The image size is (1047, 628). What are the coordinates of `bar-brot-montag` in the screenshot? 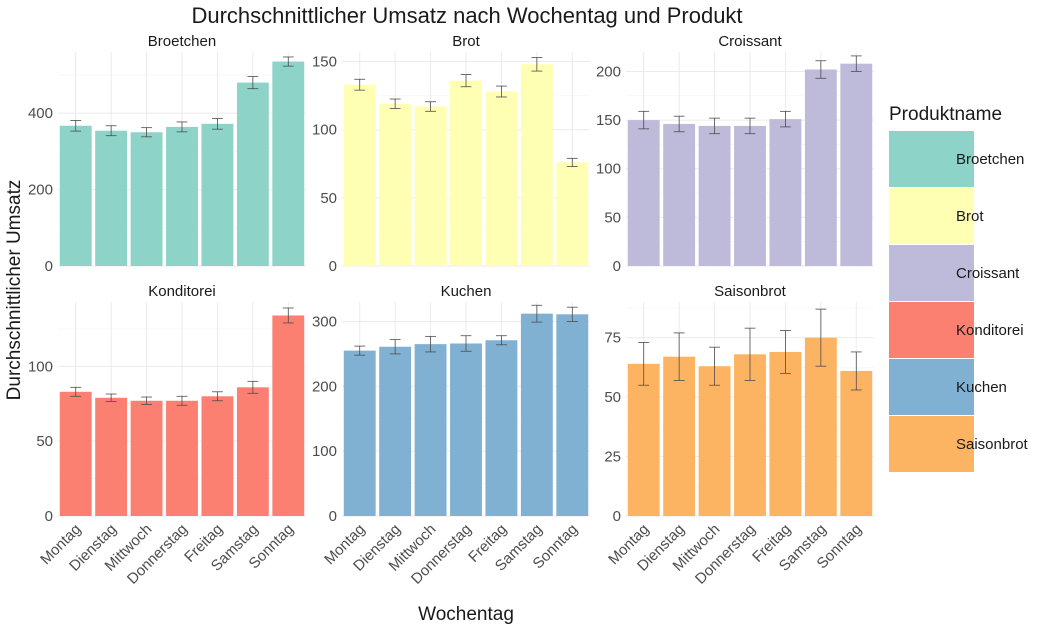 It's located at (359, 175).